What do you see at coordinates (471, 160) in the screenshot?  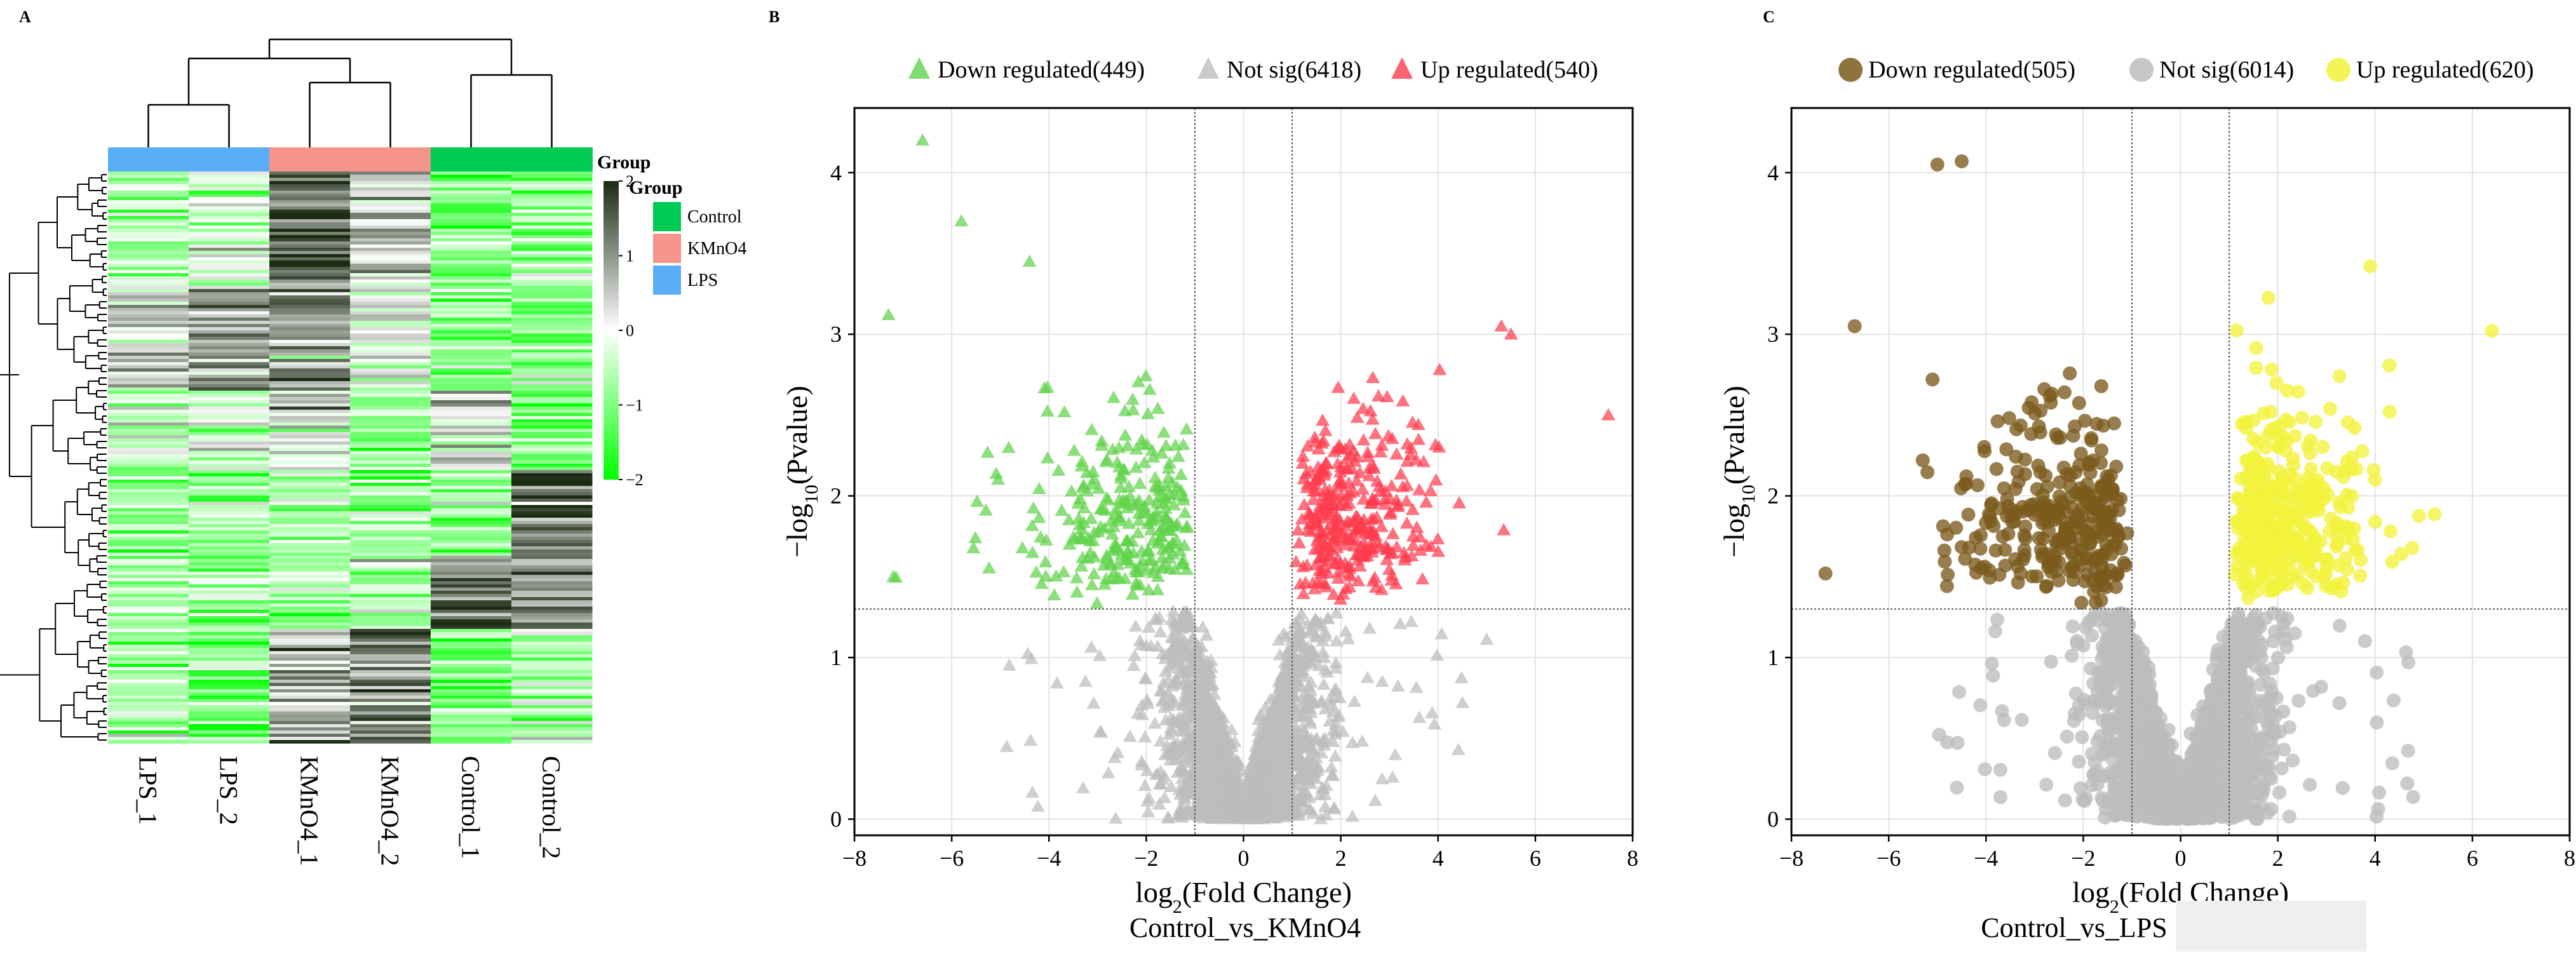 I see `group-bar-segment` at bounding box center [471, 160].